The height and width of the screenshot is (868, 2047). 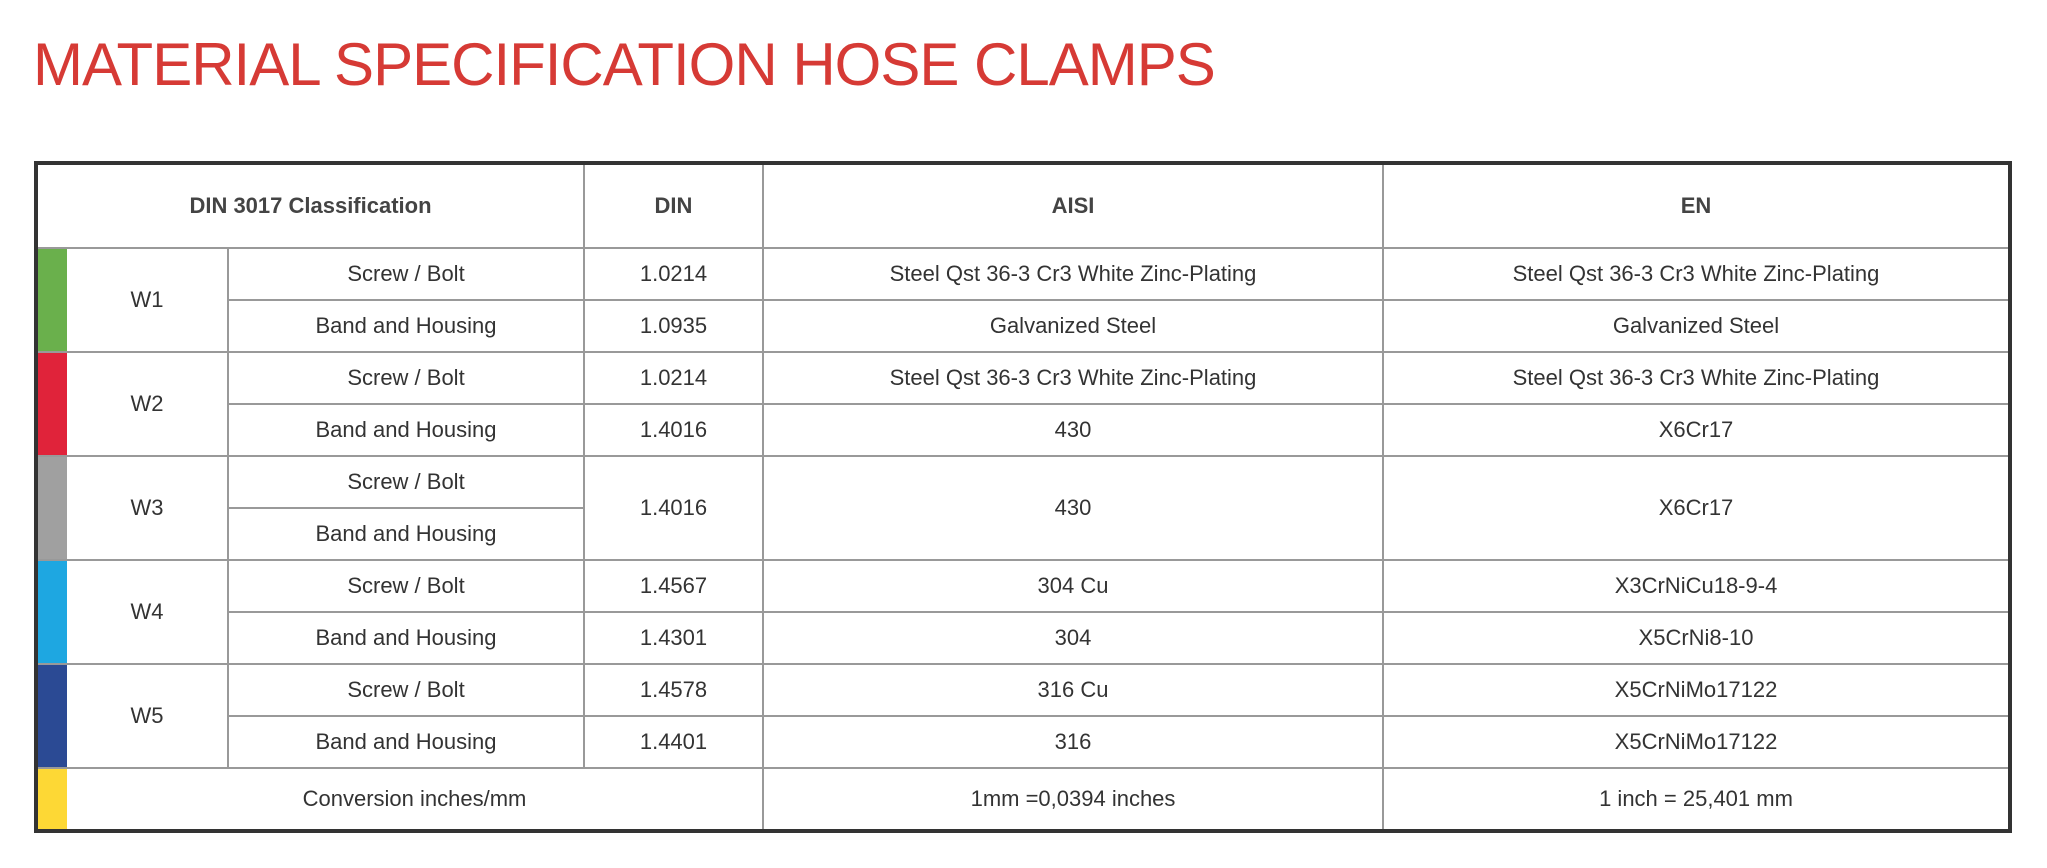 What do you see at coordinates (1073, 638) in the screenshot?
I see `aisi-cell: 304` at bounding box center [1073, 638].